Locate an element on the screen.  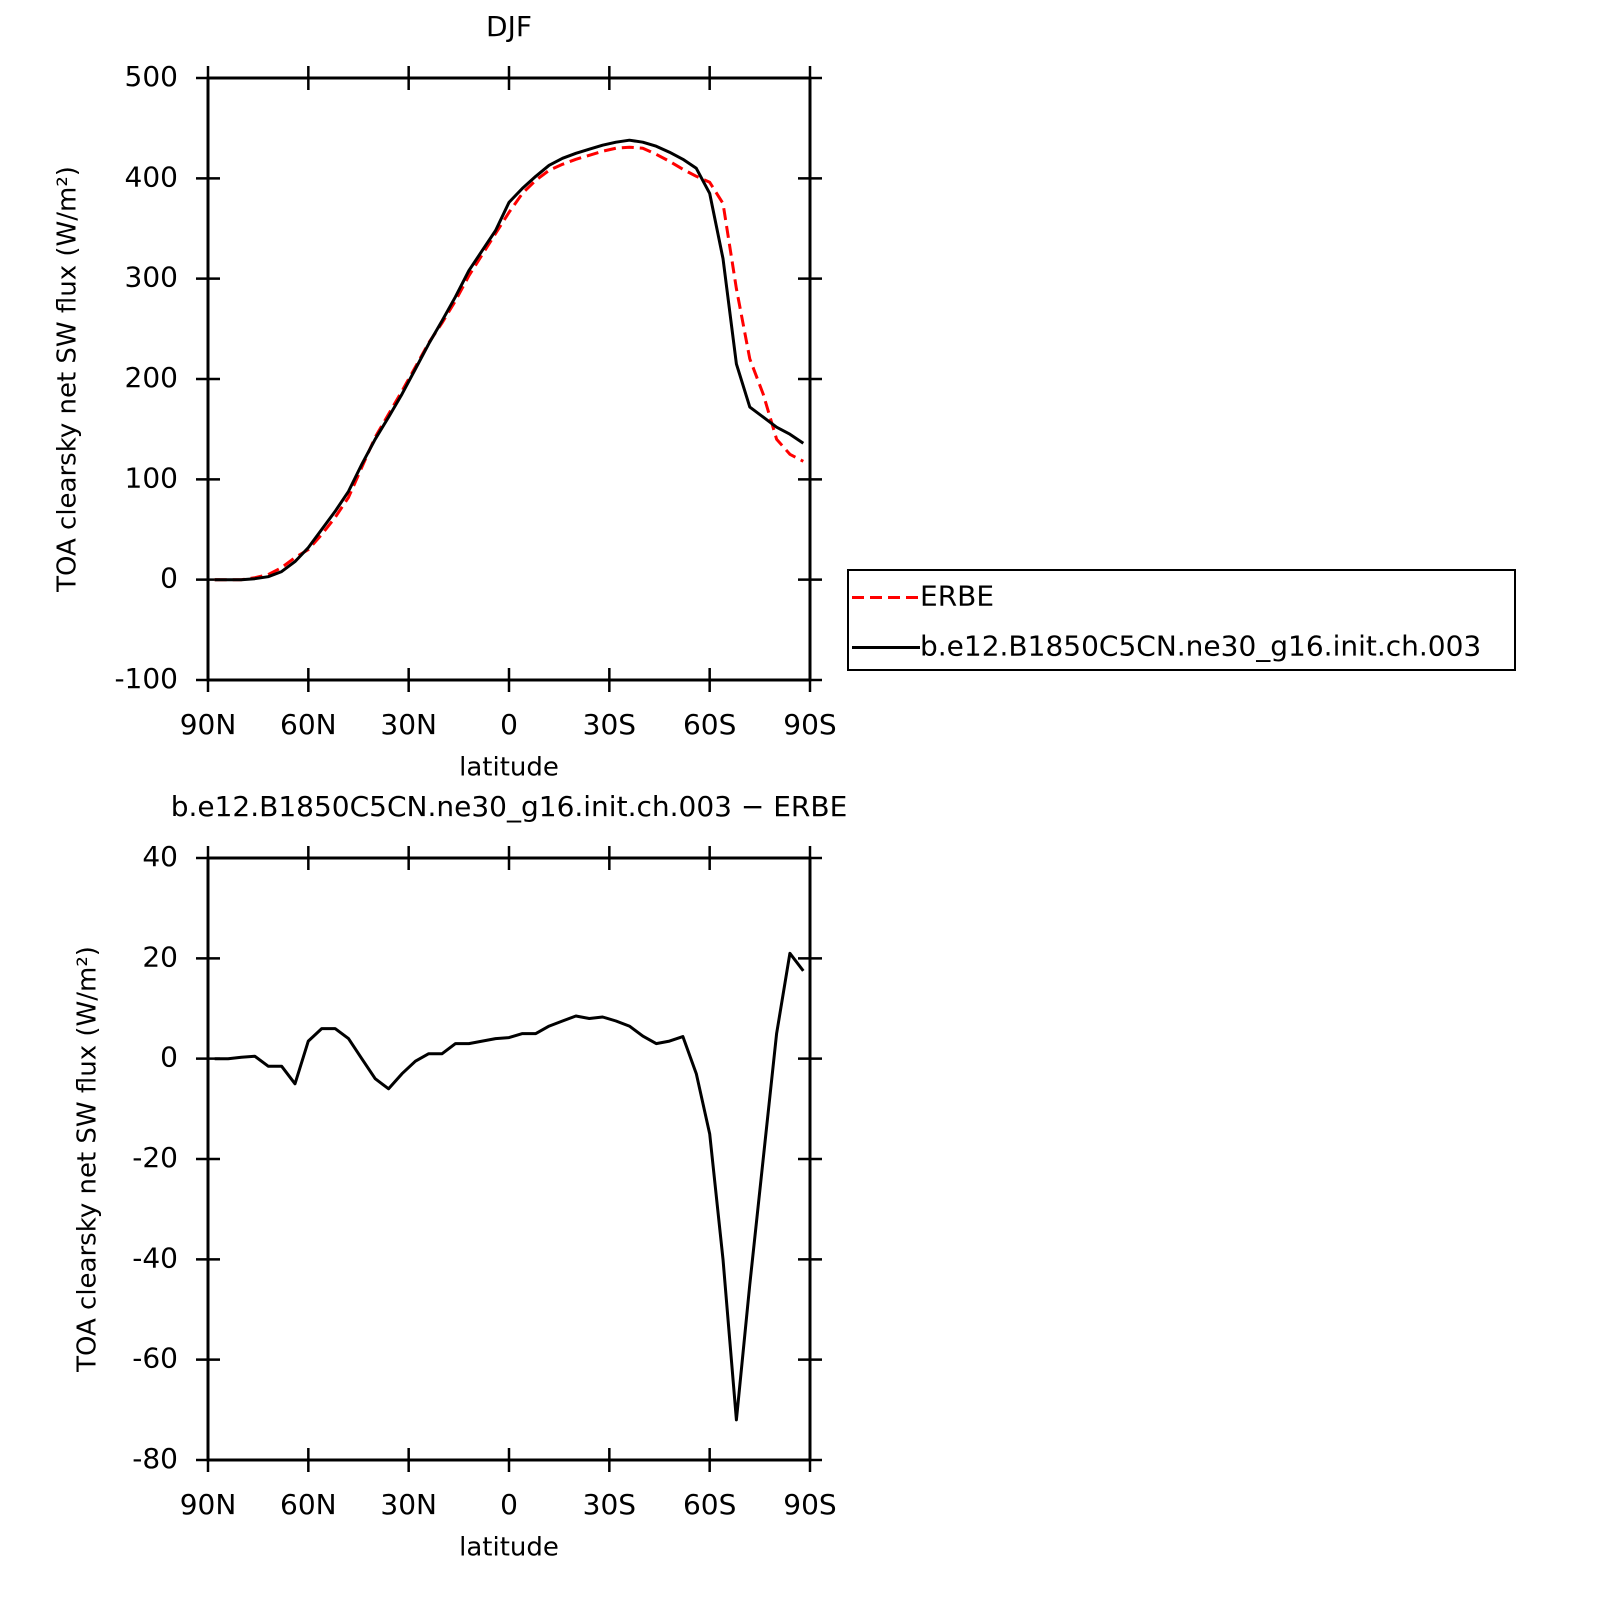
y-tick-label: -100 is located at coordinates (146, 678).